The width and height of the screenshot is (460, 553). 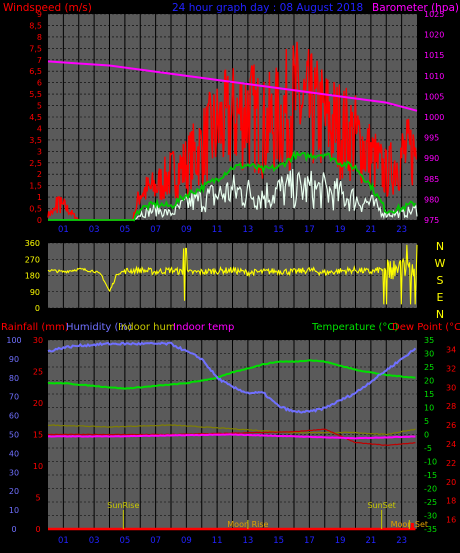 What do you see at coordinates (38, 372) in the screenshot?
I see `rain-tick-label: 25` at bounding box center [38, 372].